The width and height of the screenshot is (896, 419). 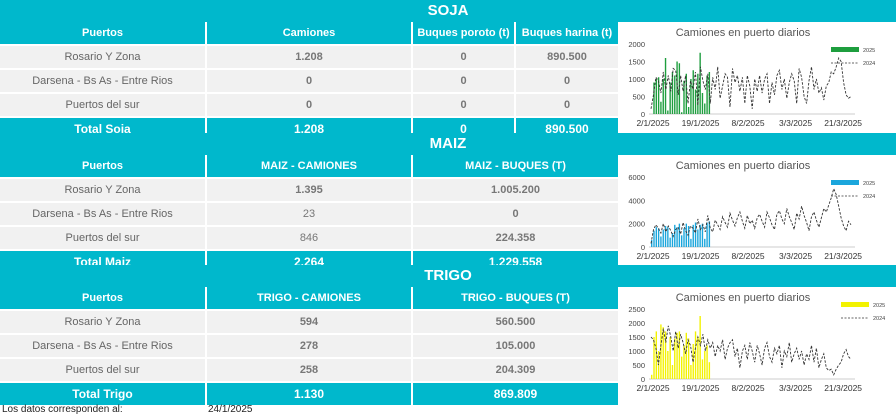 I want to click on cell-value: 594, so click(x=309, y=322).